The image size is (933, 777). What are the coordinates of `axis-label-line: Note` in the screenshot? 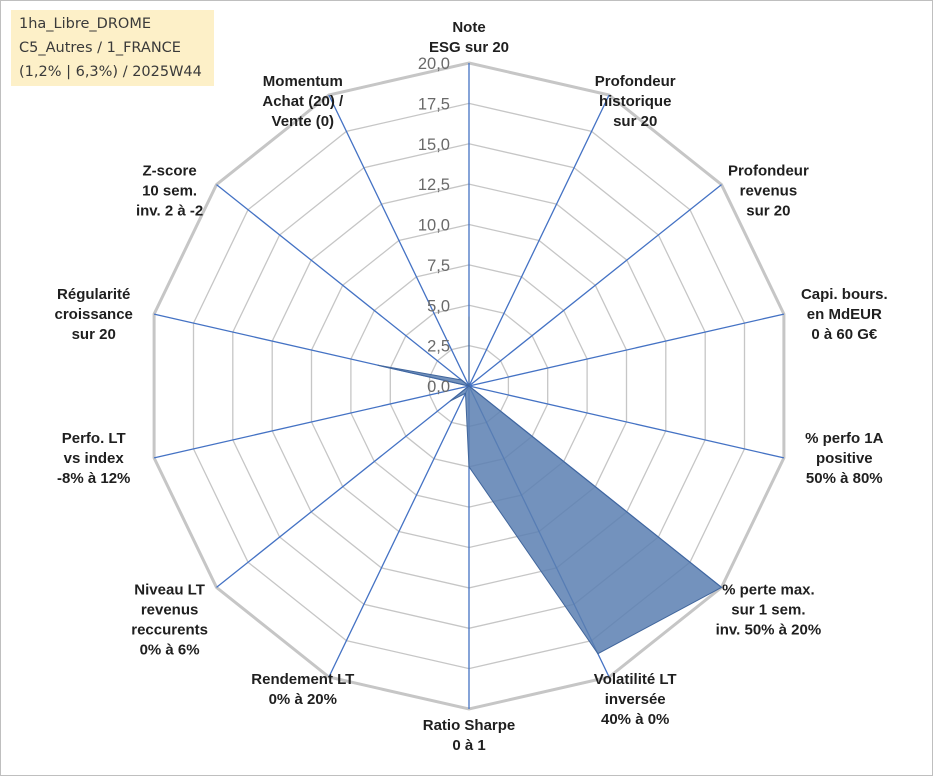 It's located at (468, 27).